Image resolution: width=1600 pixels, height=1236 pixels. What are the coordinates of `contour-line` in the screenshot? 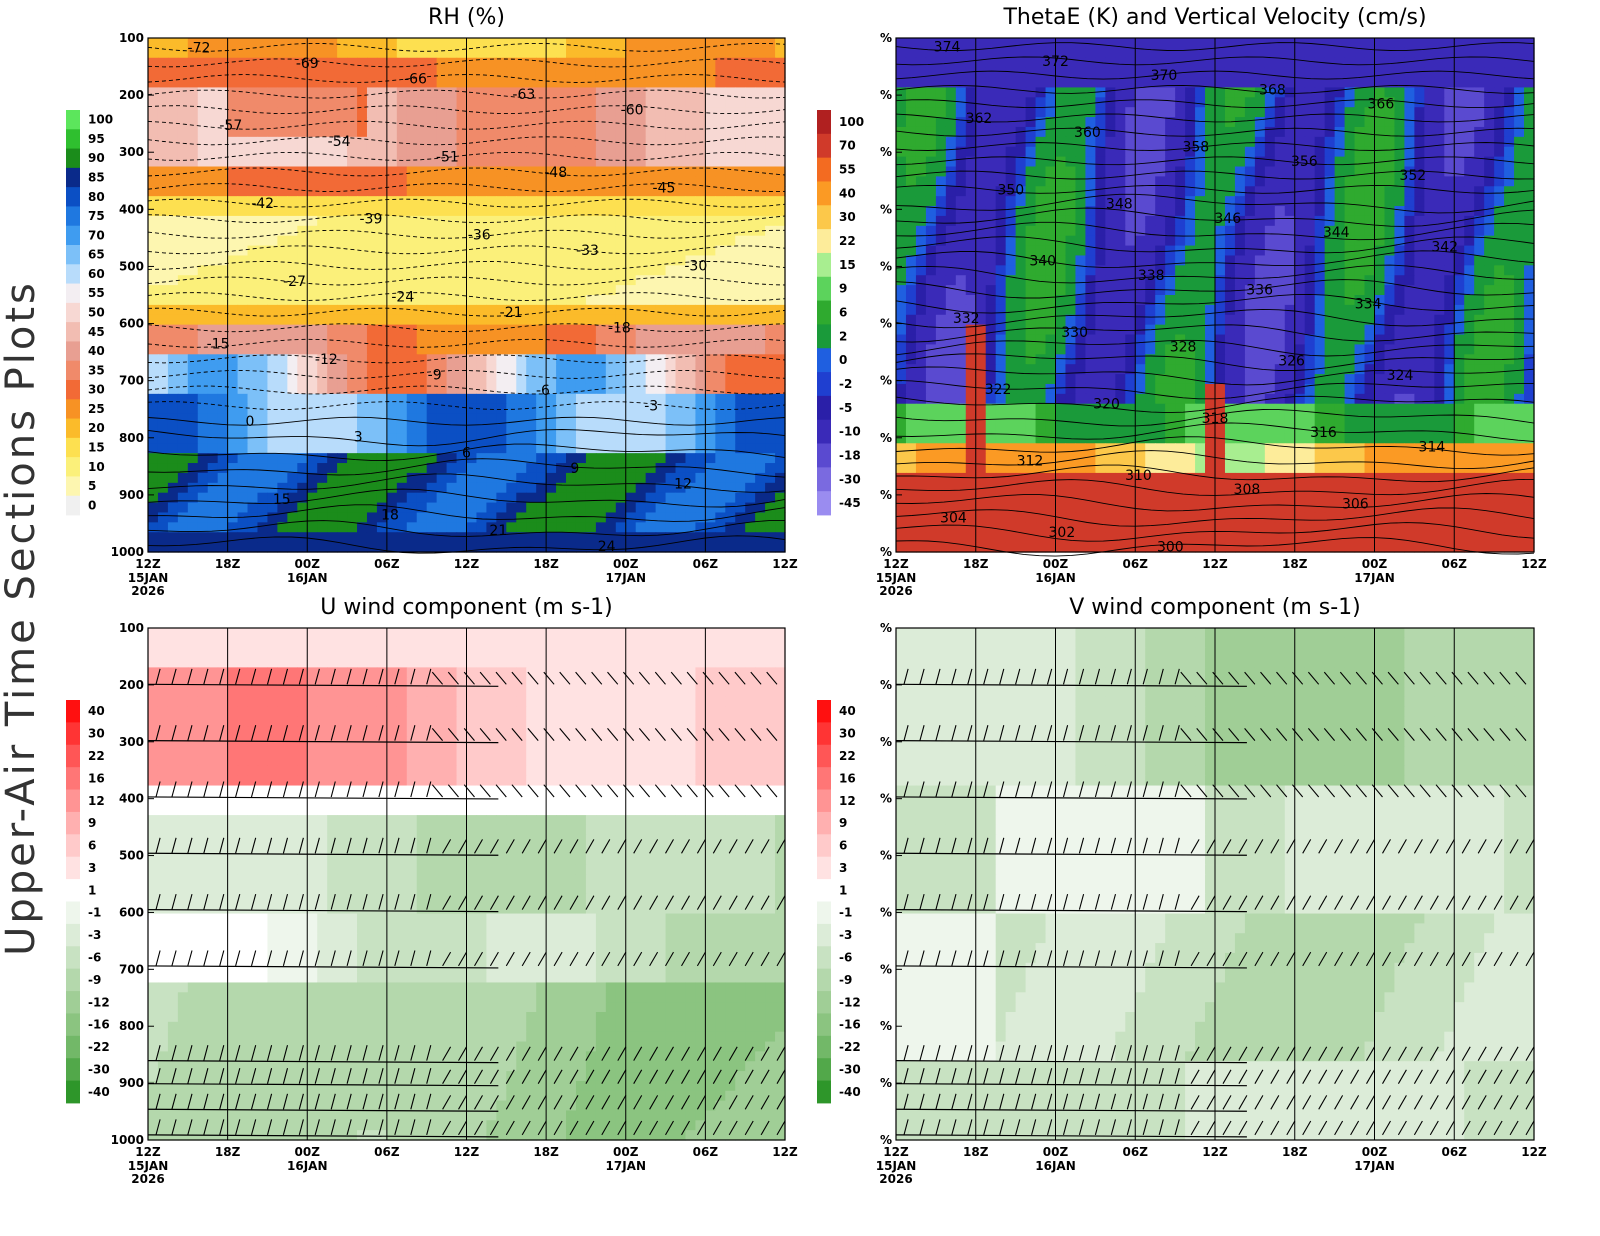 It's located at (466, 374).